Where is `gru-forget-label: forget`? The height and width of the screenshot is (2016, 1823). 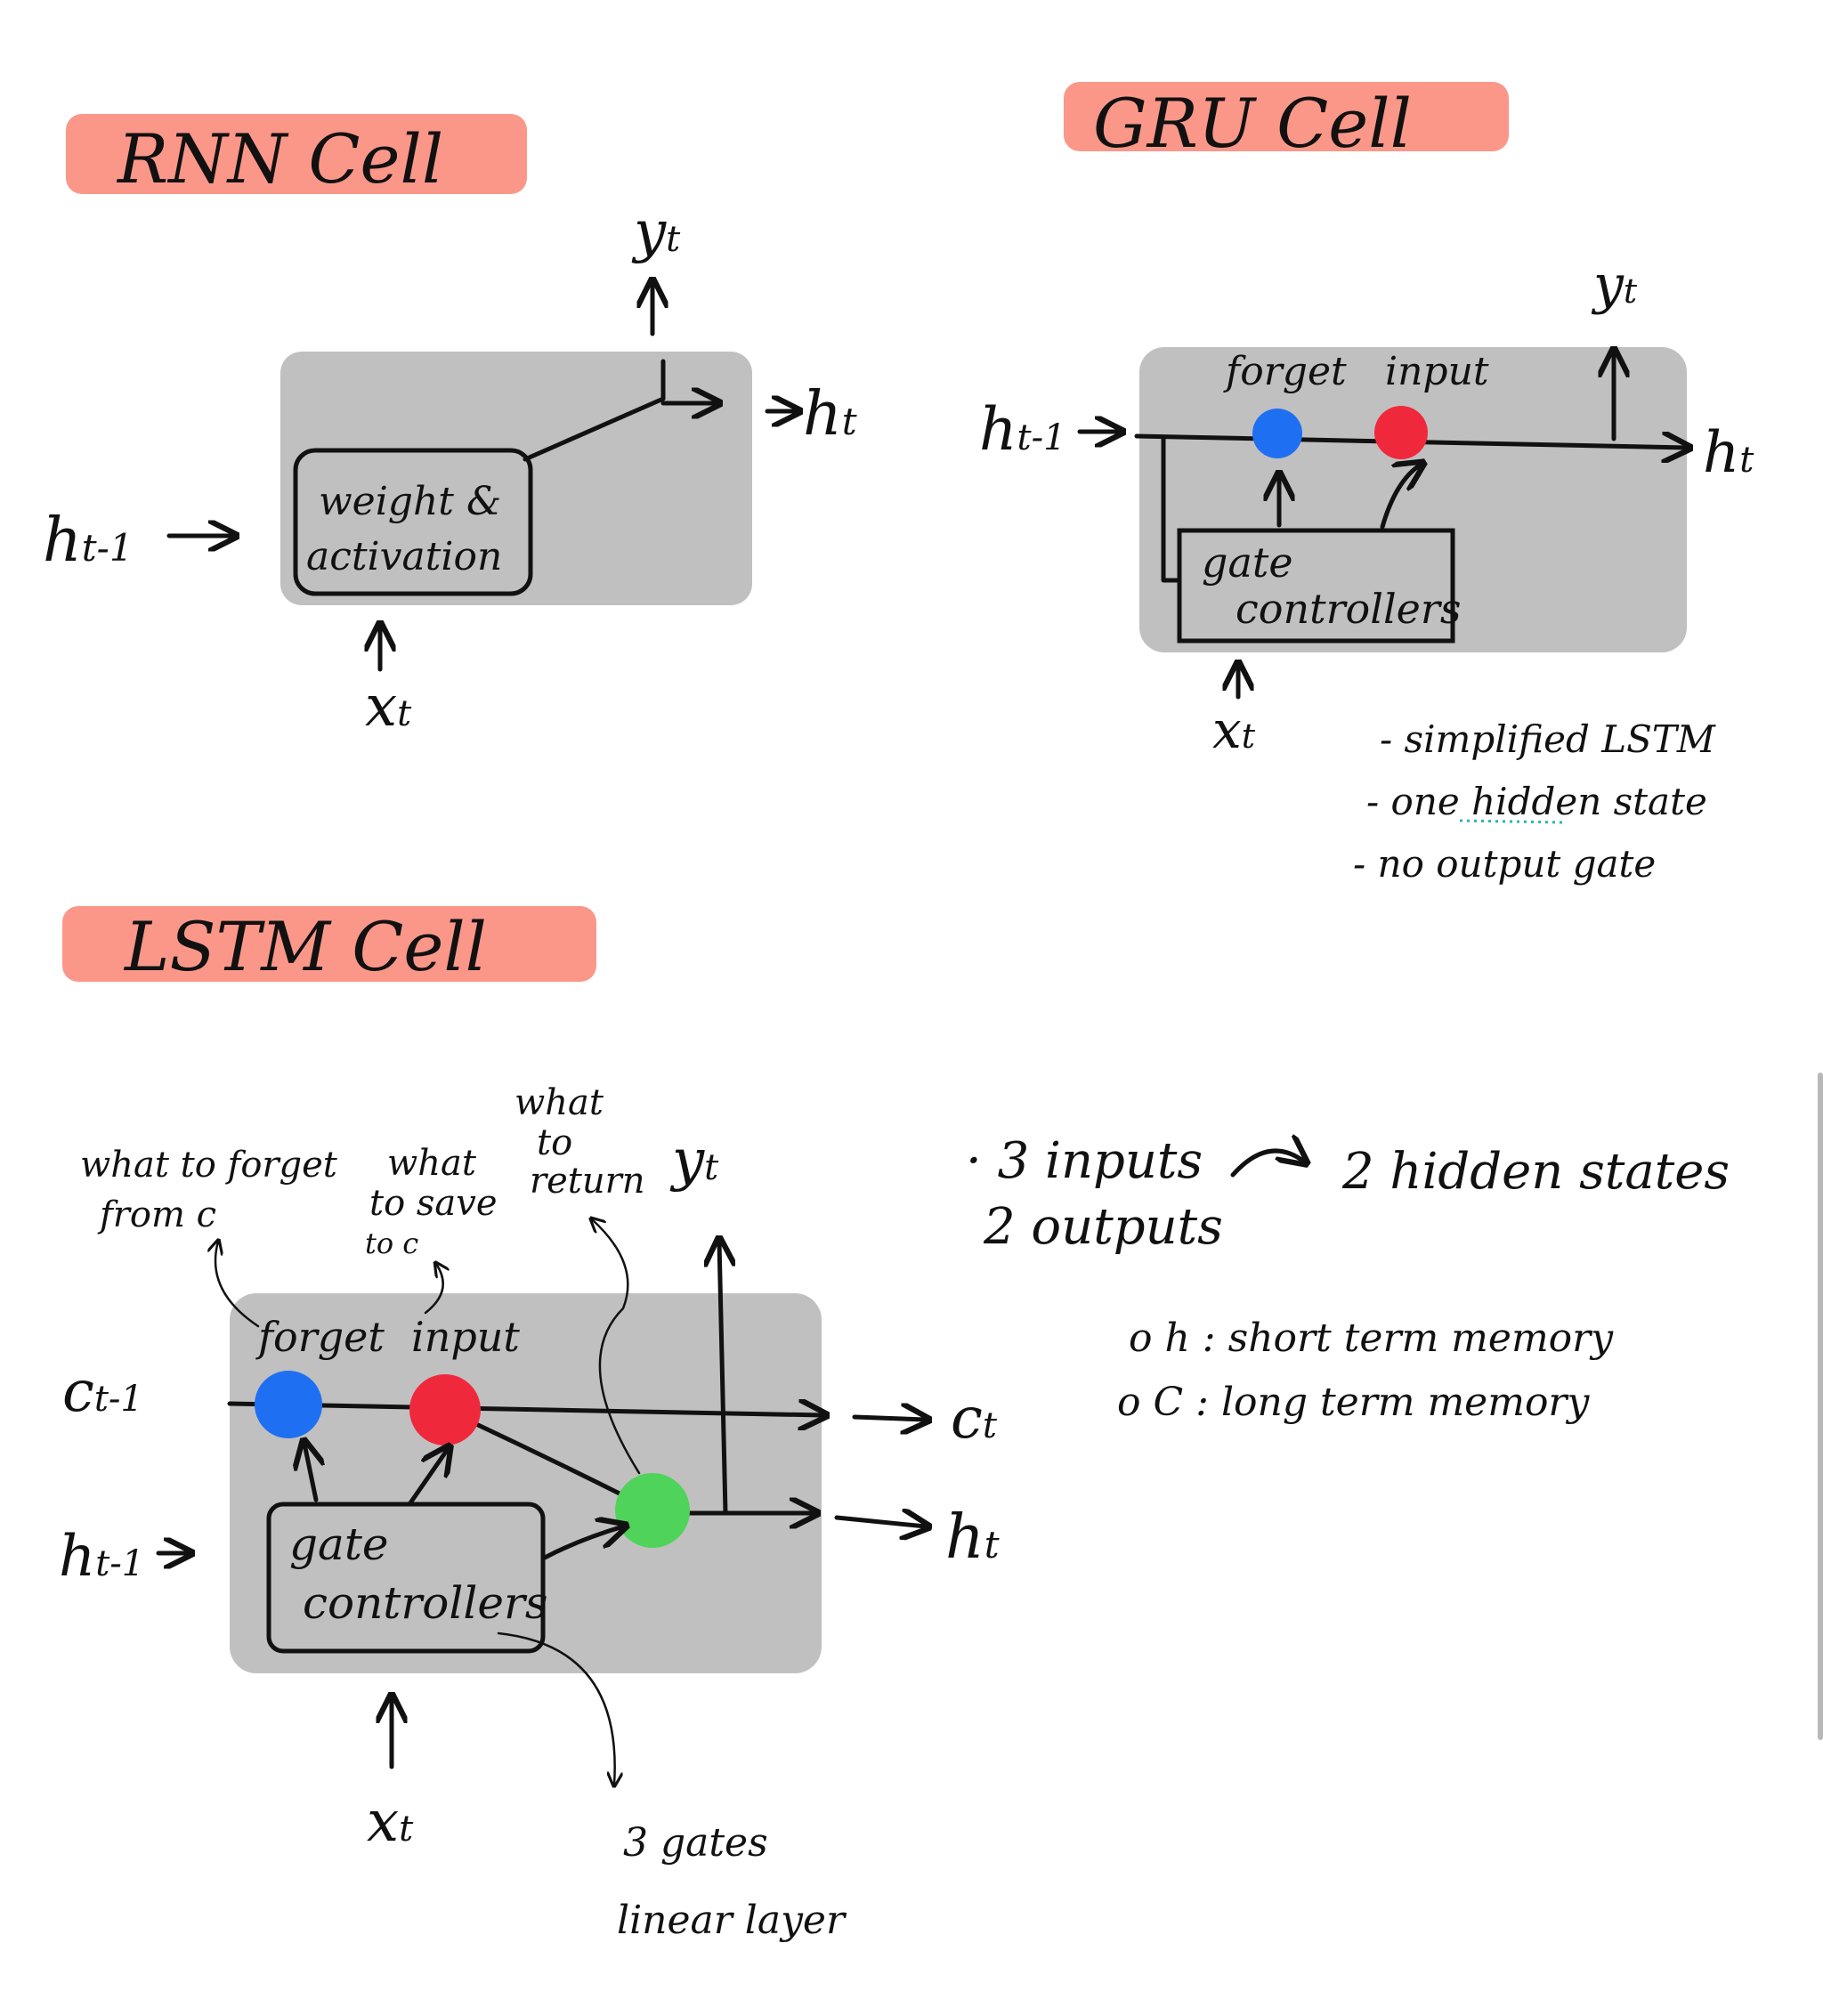
gru-forget-label: forget is located at coordinates (1285, 371).